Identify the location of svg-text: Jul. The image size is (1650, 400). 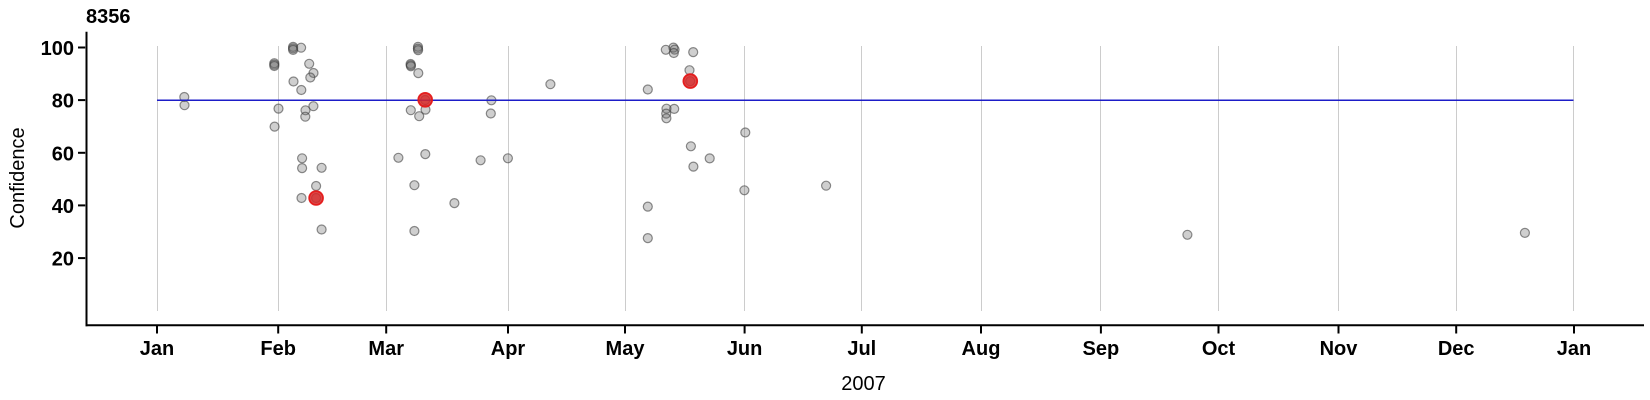
(861, 349).